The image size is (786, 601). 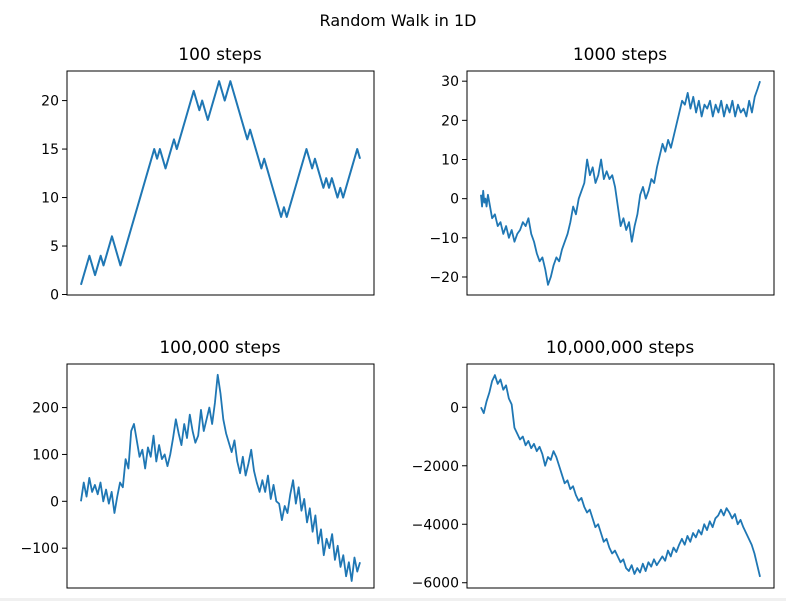 What do you see at coordinates (220, 55) in the screenshot?
I see `subplot-title: 100 steps` at bounding box center [220, 55].